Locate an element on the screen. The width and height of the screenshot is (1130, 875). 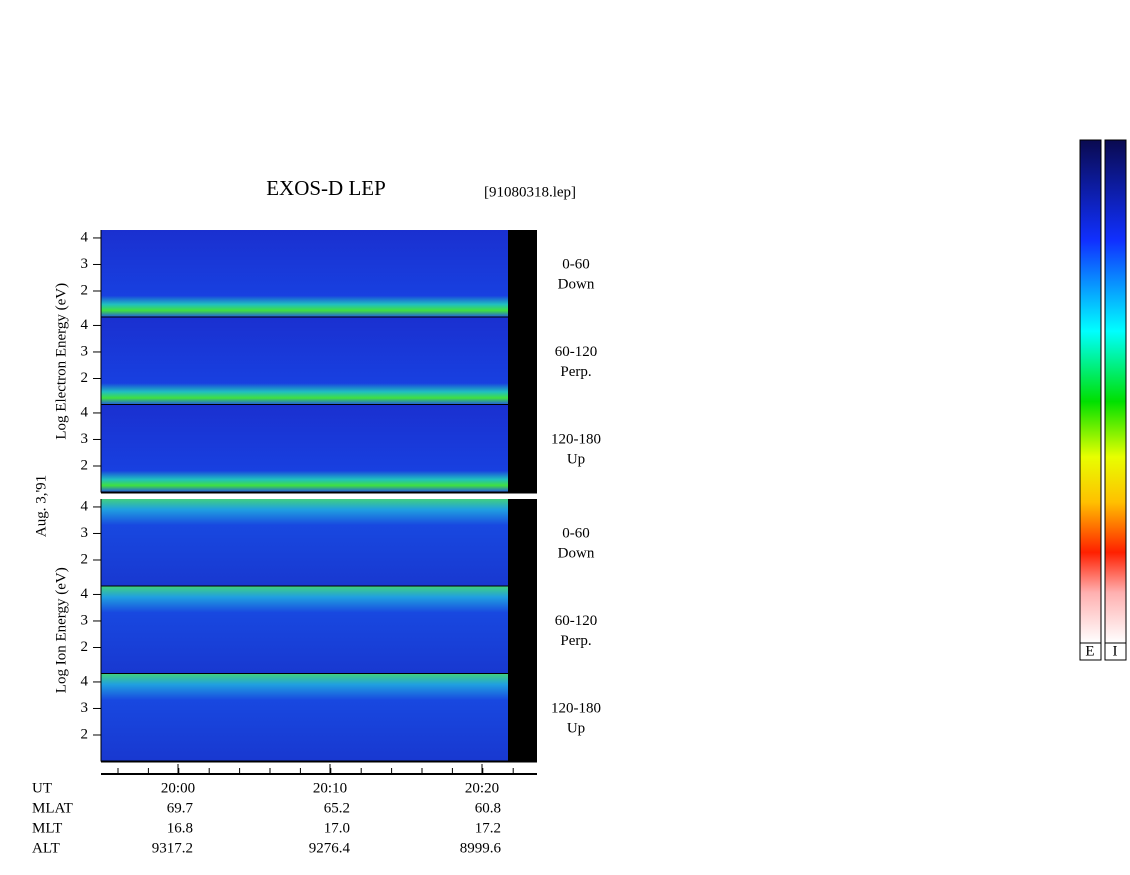
row-value: 17.0 is located at coordinates (337, 828).